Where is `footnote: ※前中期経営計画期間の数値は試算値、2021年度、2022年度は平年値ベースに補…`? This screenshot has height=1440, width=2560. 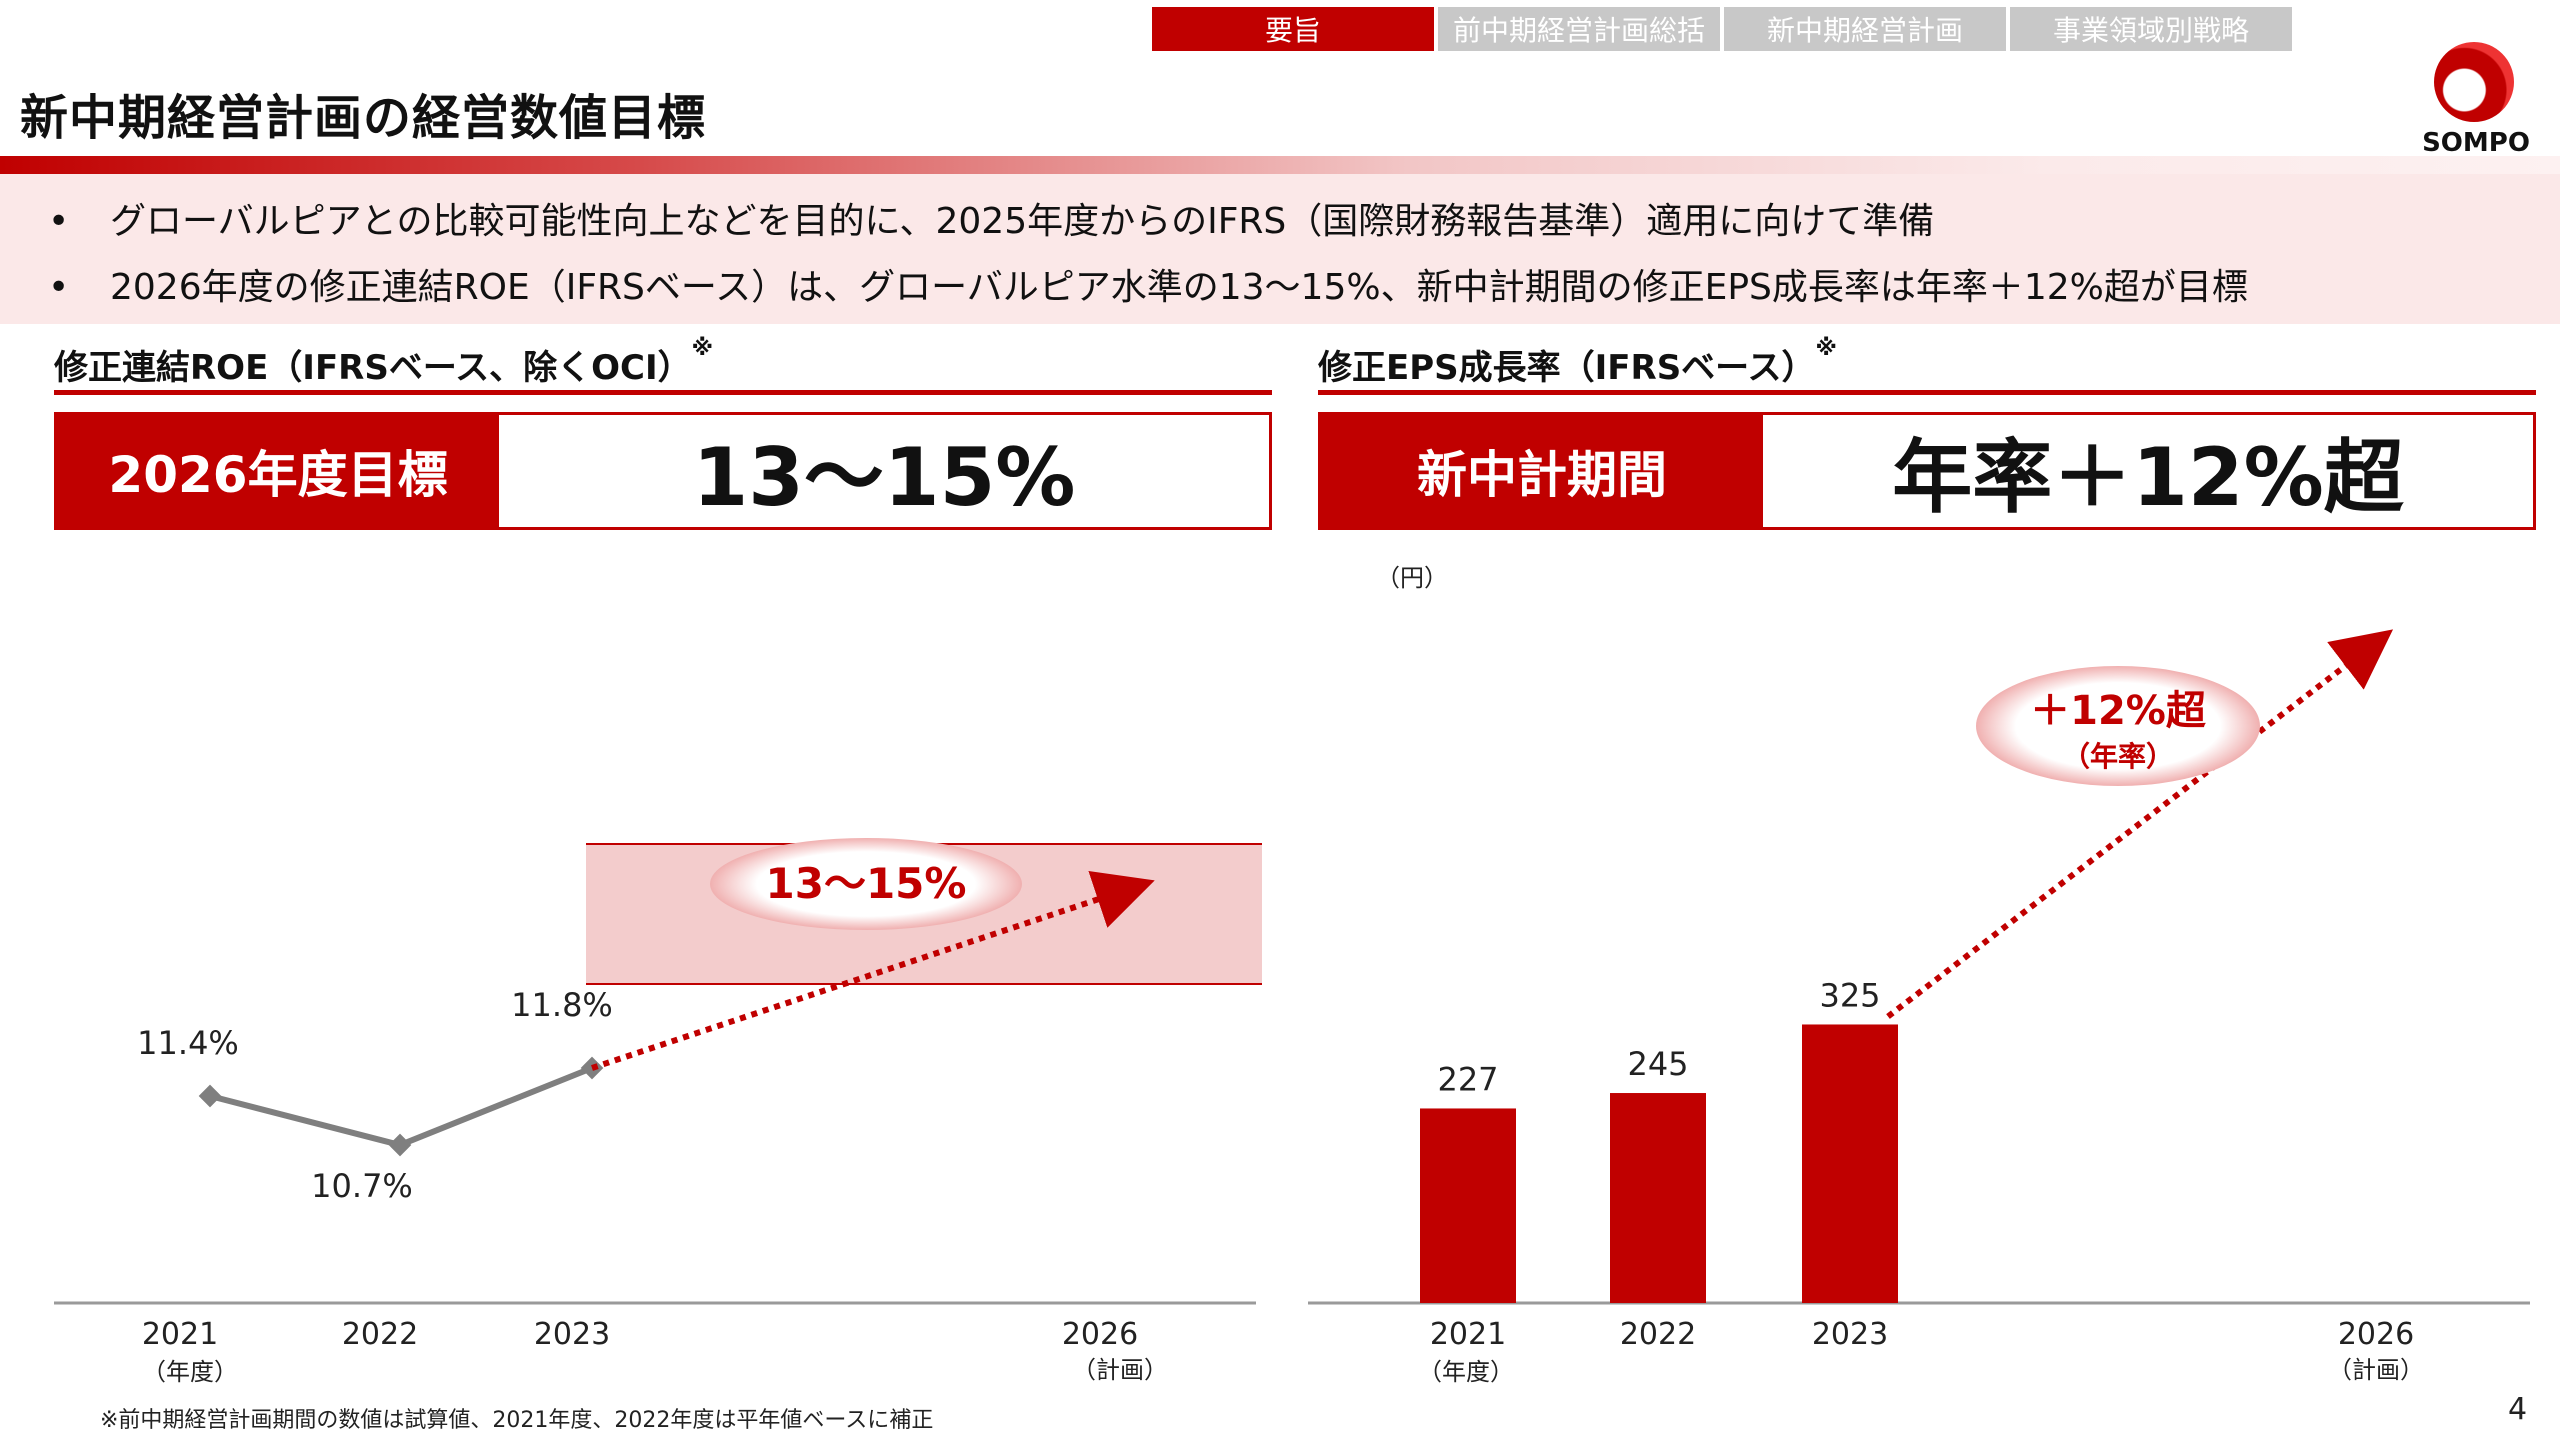 footnote: ※前中期経営計画期間の数値は試算値、2021年度、2022年度は平年値ベースに補… is located at coordinates (517, 1420).